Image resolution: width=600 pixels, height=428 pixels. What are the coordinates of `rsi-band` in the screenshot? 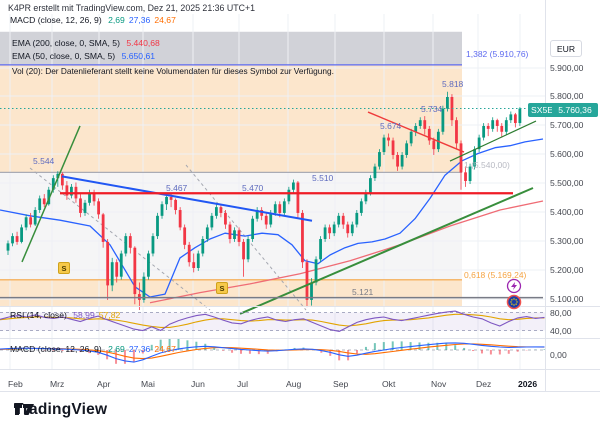 It's located at (272, 321).